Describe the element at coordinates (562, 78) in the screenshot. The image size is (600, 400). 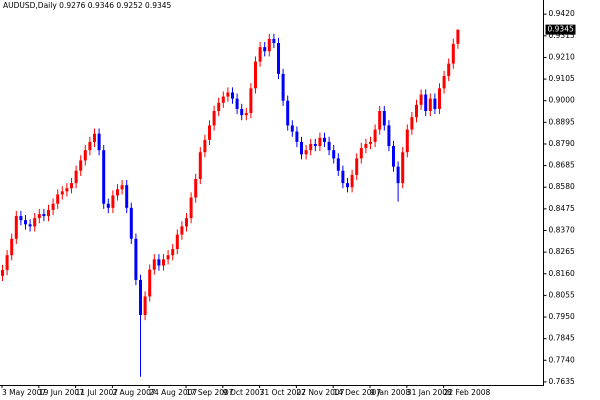
I see `y-tick-label: 0.9105` at that location.